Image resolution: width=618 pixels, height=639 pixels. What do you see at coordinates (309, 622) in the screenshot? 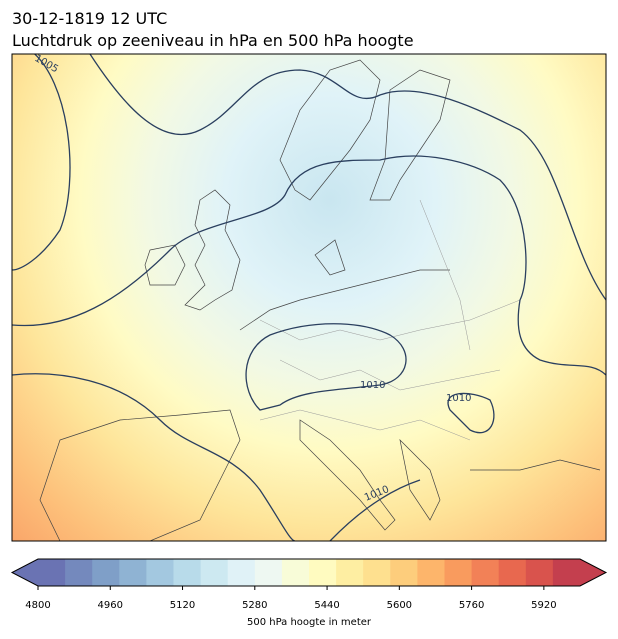
I see `colorbar-label: 500 hPa hoogte in meter` at bounding box center [309, 622].